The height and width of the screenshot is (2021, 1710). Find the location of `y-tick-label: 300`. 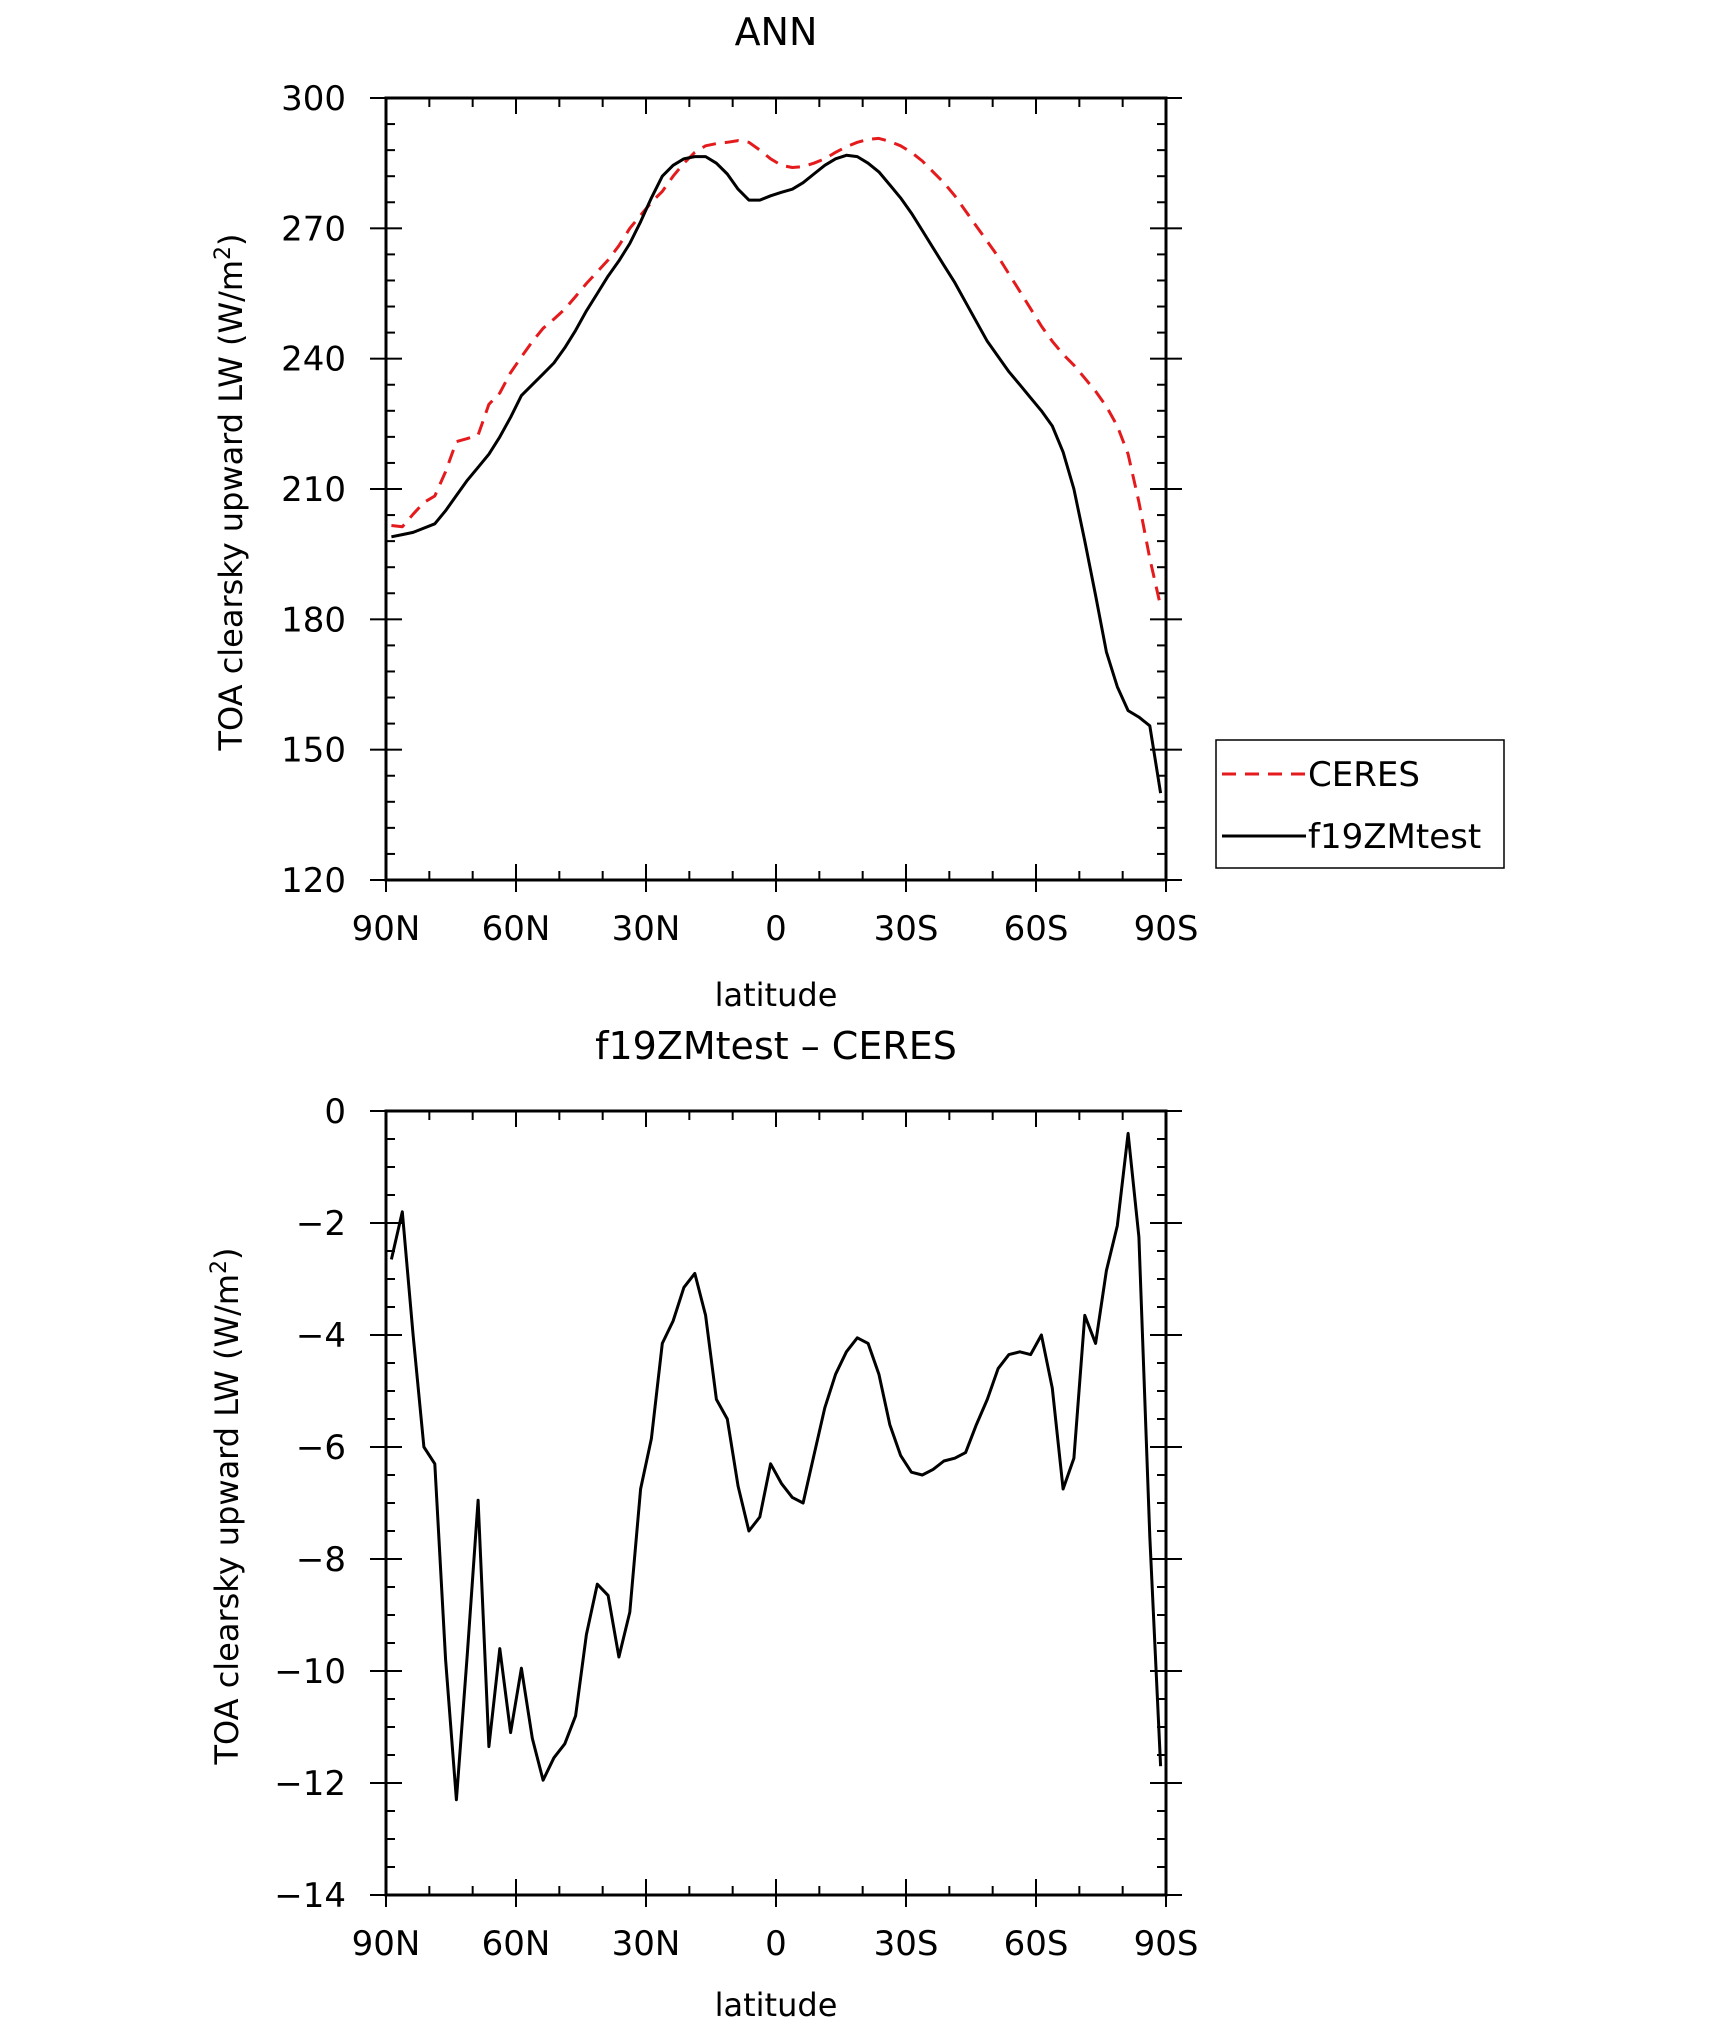

y-tick-label: 300 is located at coordinates (313, 99).